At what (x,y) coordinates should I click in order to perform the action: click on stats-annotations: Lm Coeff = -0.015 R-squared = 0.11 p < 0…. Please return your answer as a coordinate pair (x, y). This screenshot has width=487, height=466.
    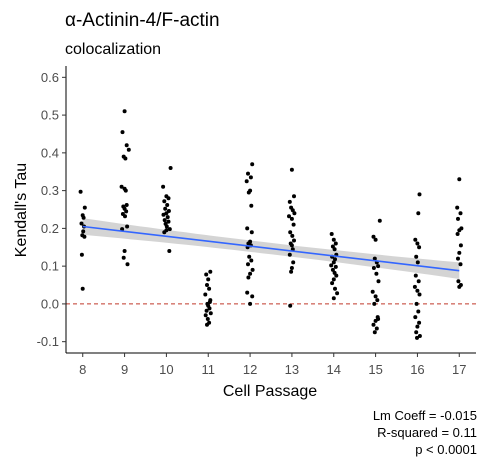
    Looking at the image, I should click on (425, 432).